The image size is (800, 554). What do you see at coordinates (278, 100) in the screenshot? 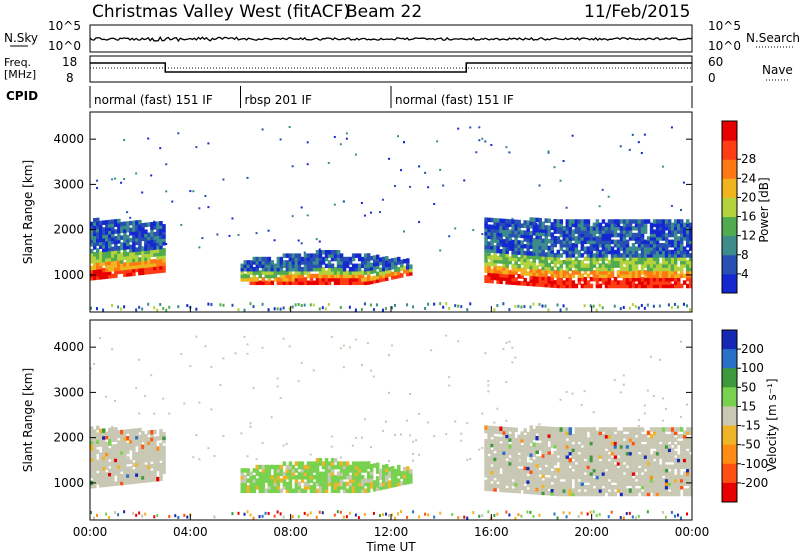
I see `cpid-segment-label: rbsp 201 IF` at bounding box center [278, 100].